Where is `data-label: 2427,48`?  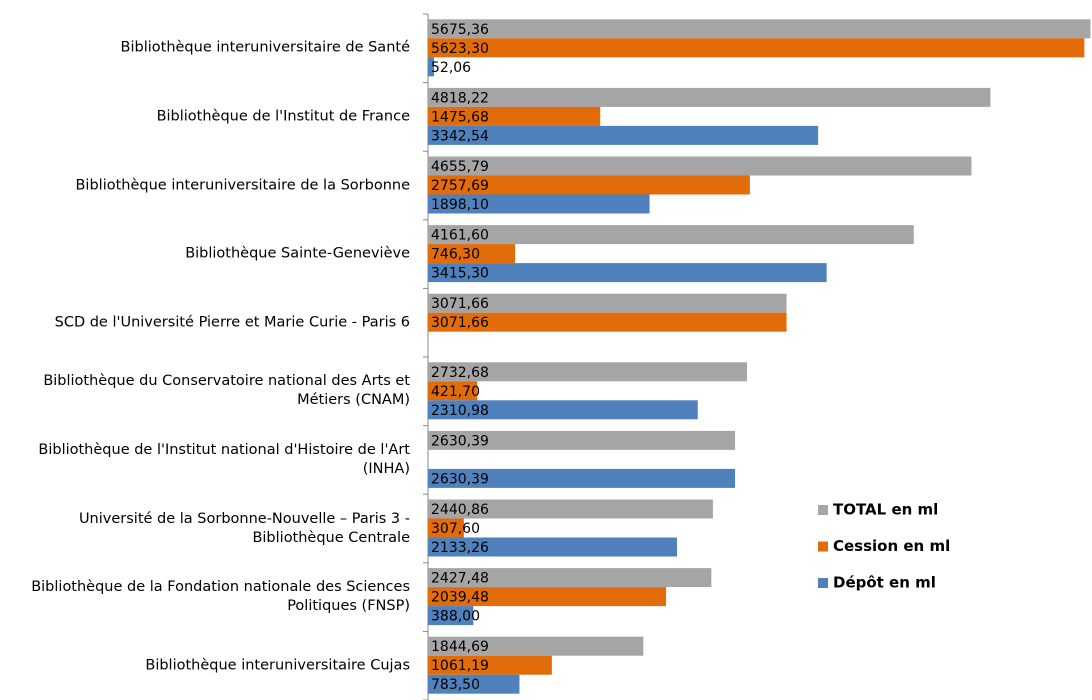
data-label: 2427,48 is located at coordinates (460, 579).